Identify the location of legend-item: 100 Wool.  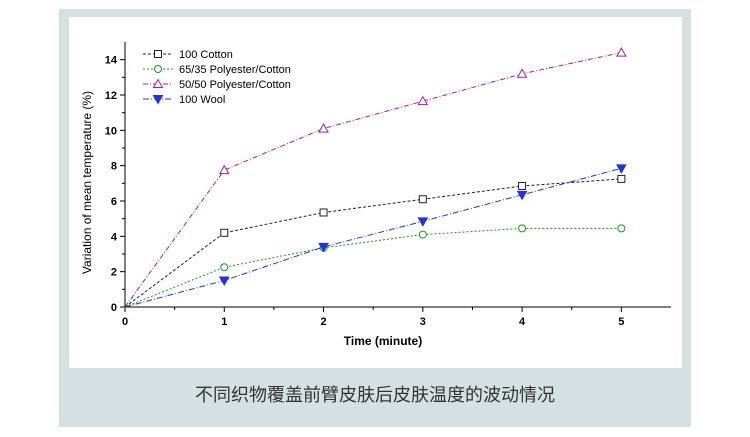
(184, 100).